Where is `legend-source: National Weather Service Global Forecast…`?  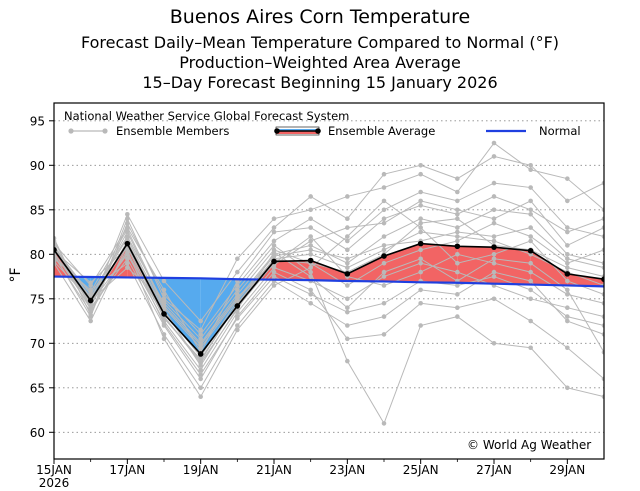
legend-source: National Weather Service Global Forecast… is located at coordinates (206, 116).